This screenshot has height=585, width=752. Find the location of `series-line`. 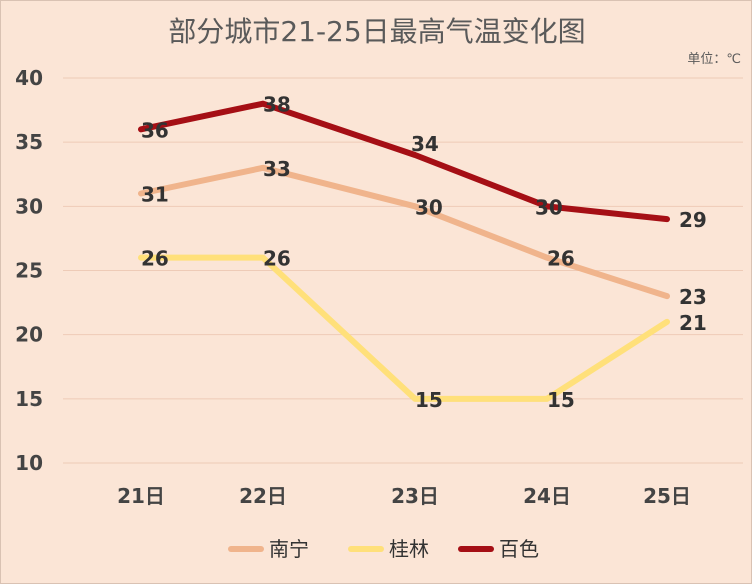

series-line is located at coordinates (404, 161).